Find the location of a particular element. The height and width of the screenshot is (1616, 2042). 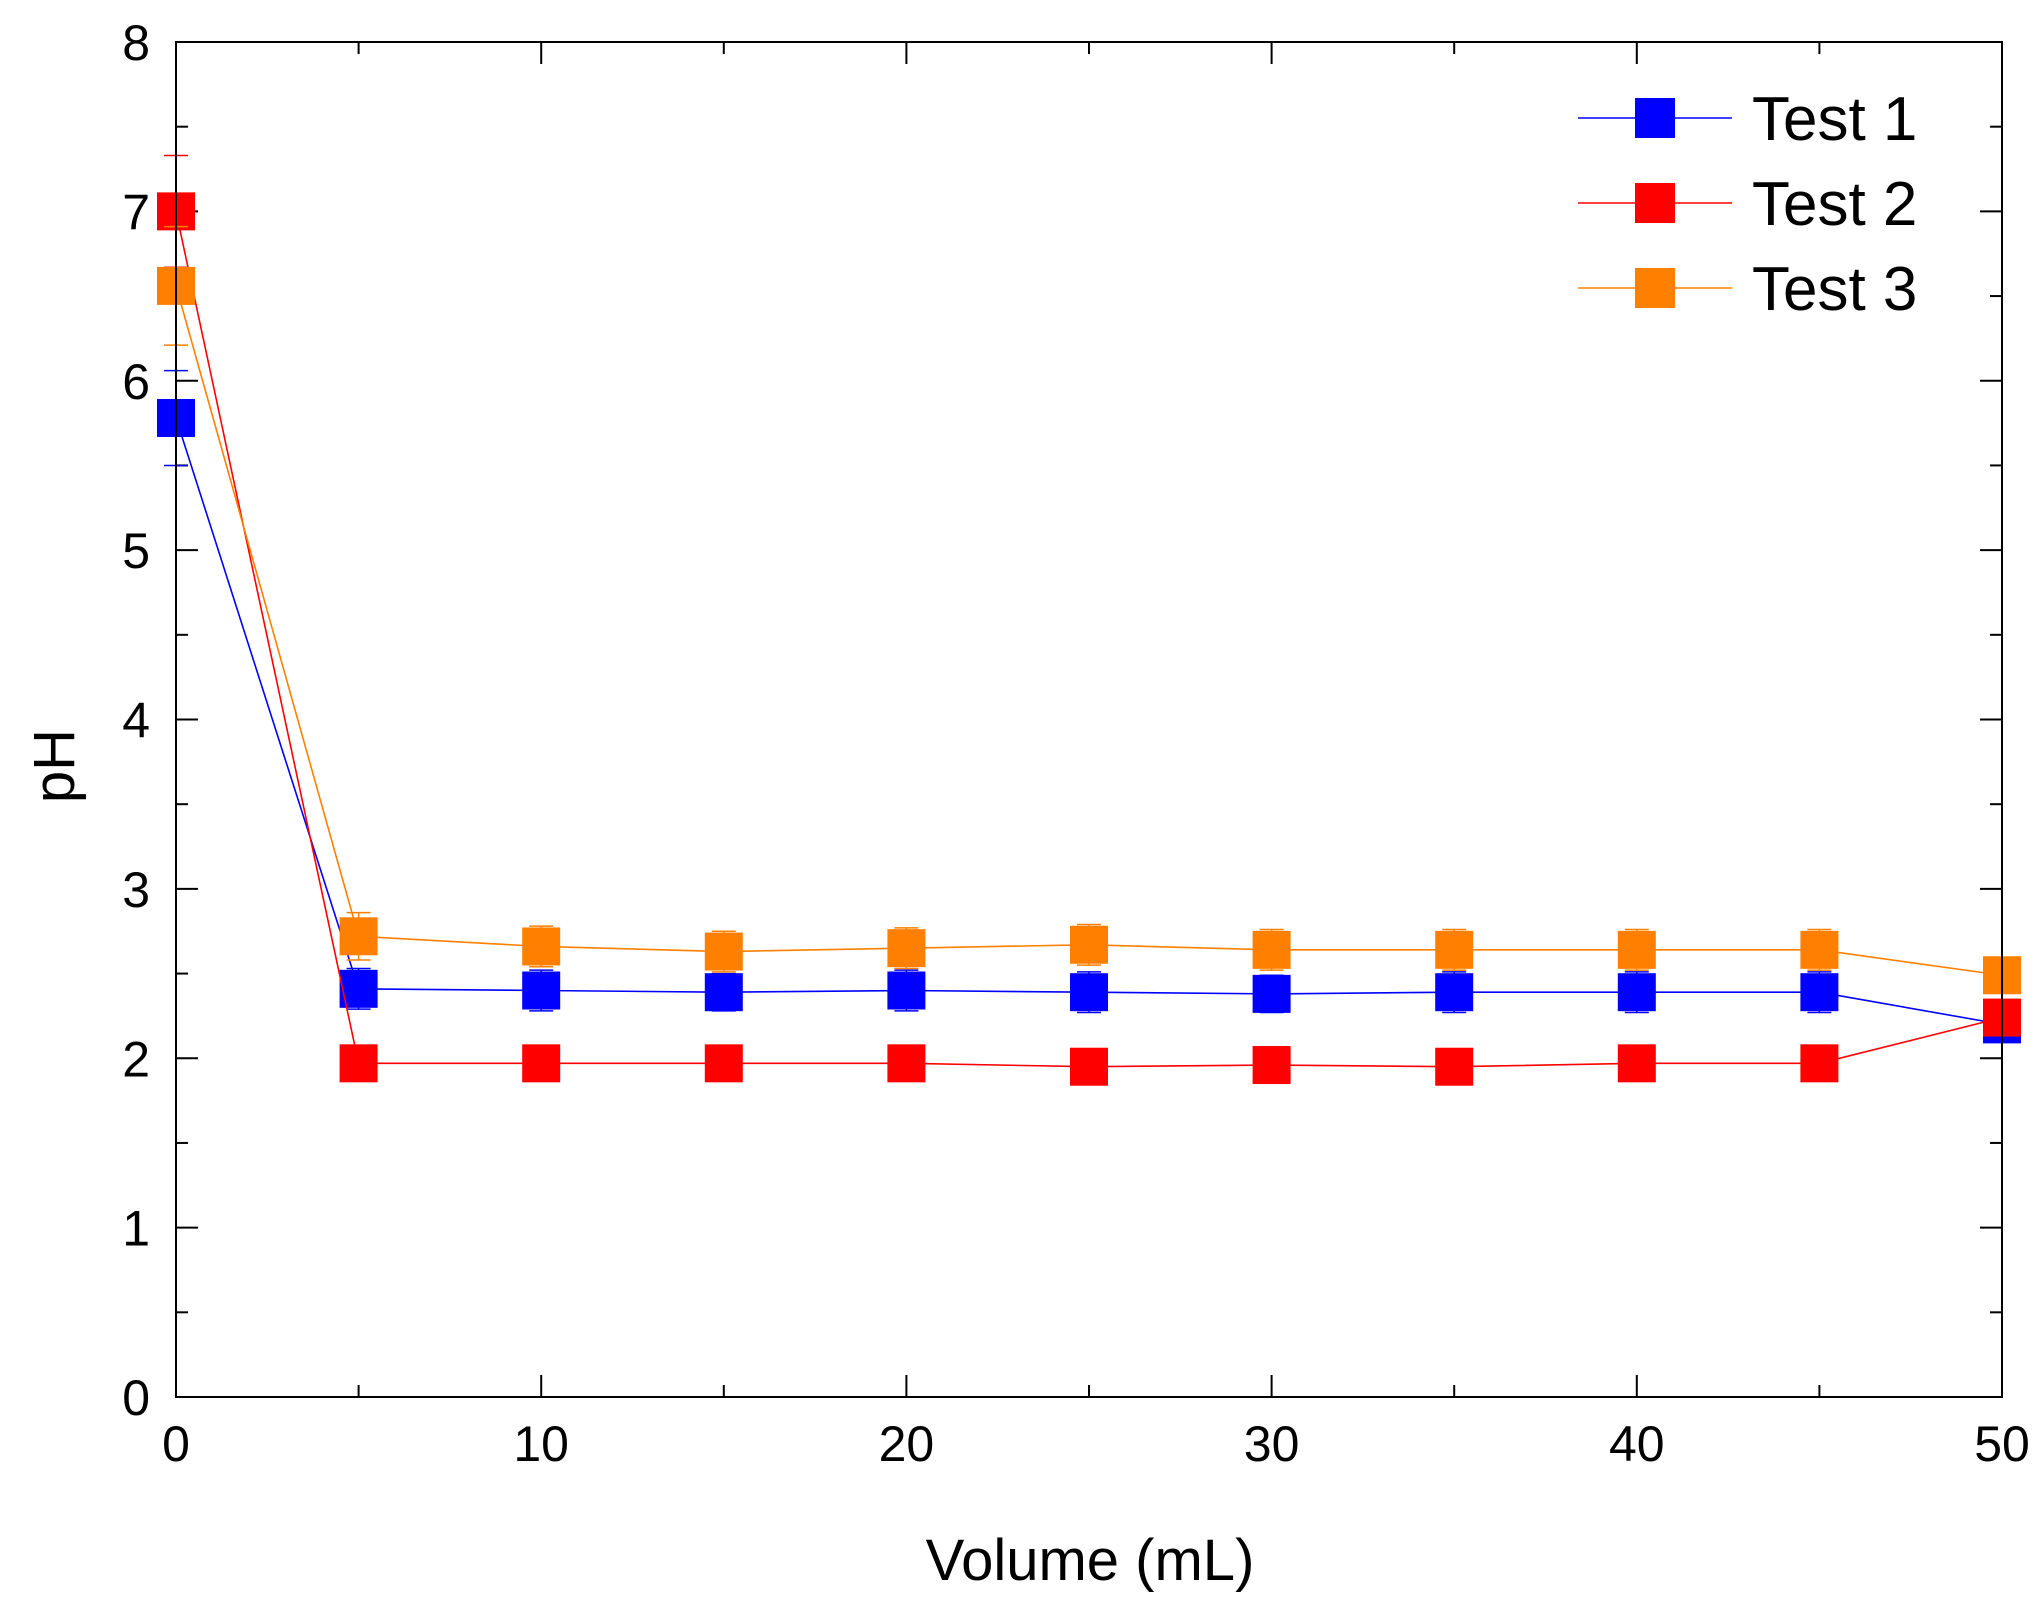

legend-item: Test 2 is located at coordinates (1747, 204).